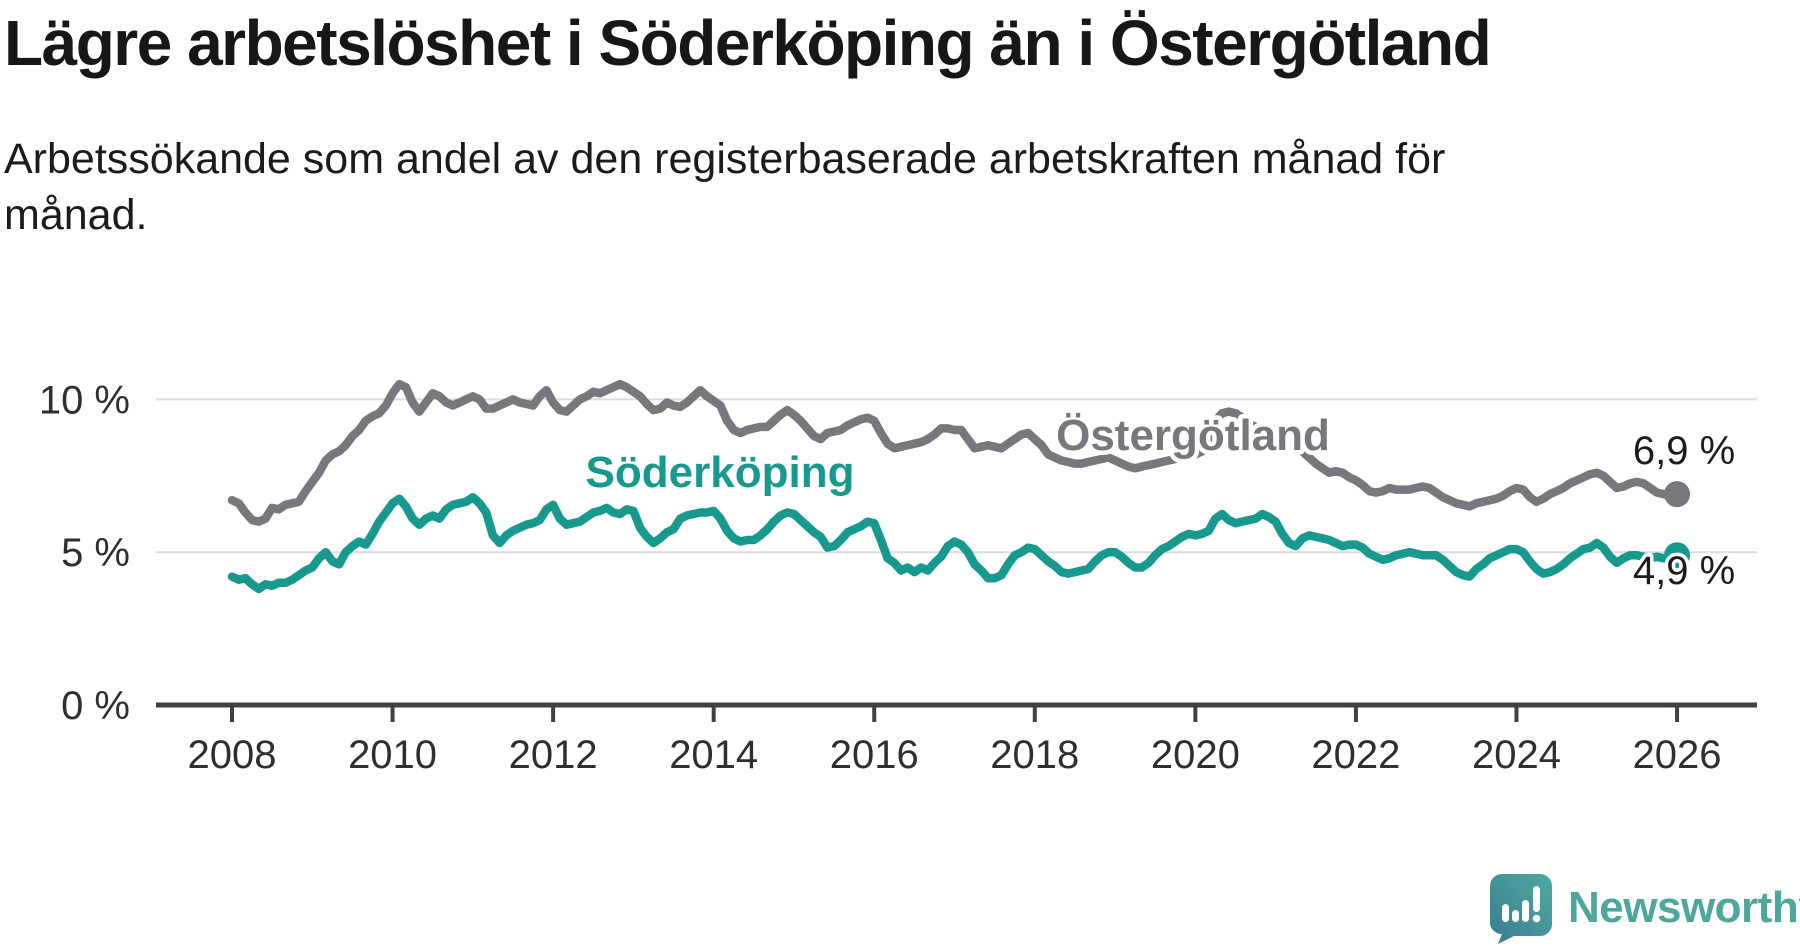 The width and height of the screenshot is (1800, 948). I want to click on series-line-söderköping, so click(954, 543).